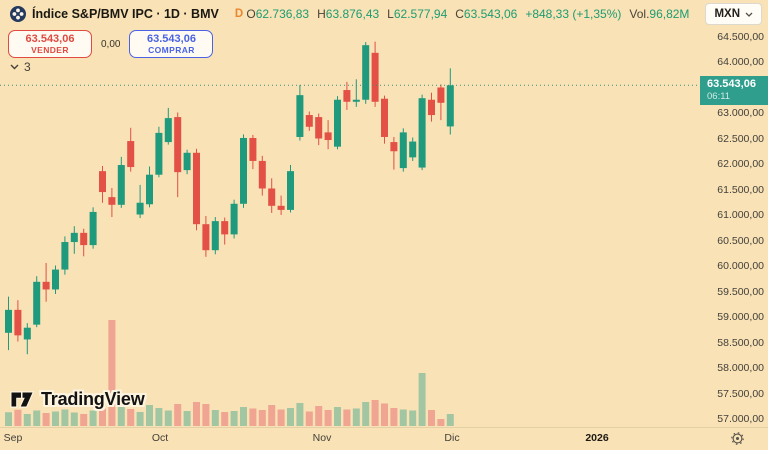 The image size is (768, 450). What do you see at coordinates (22, 399) in the screenshot?
I see `tradingview-logo-icon` at bounding box center [22, 399].